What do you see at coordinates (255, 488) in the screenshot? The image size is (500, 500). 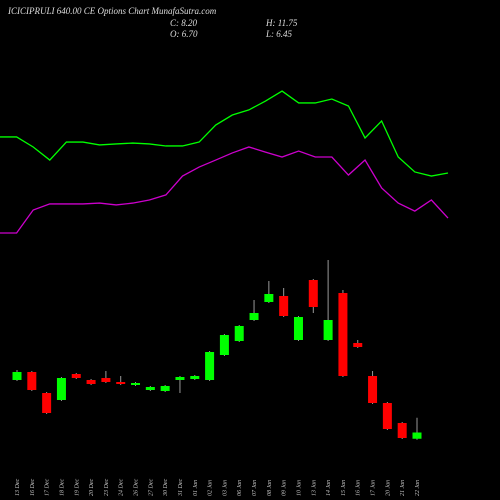 I see `x-tick-label: 07 Jan` at bounding box center [255, 488].